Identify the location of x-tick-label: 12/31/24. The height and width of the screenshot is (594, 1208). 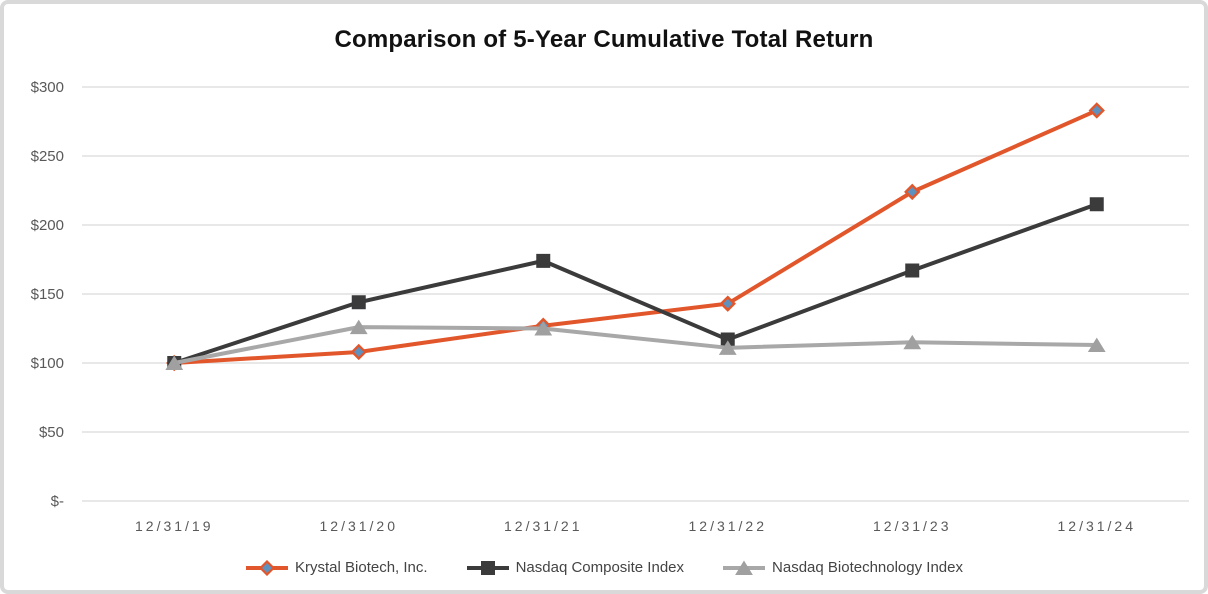
(1097, 526).